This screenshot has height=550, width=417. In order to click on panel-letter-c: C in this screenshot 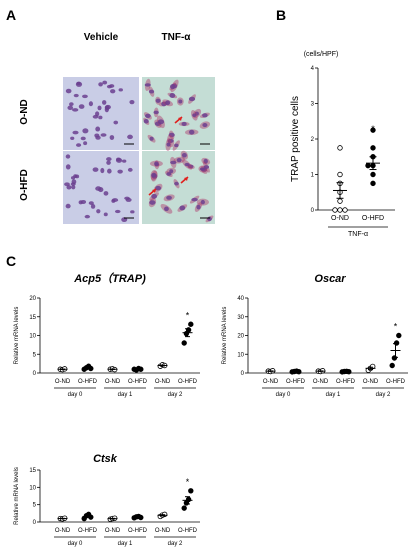, I will do `click(11, 261)`.